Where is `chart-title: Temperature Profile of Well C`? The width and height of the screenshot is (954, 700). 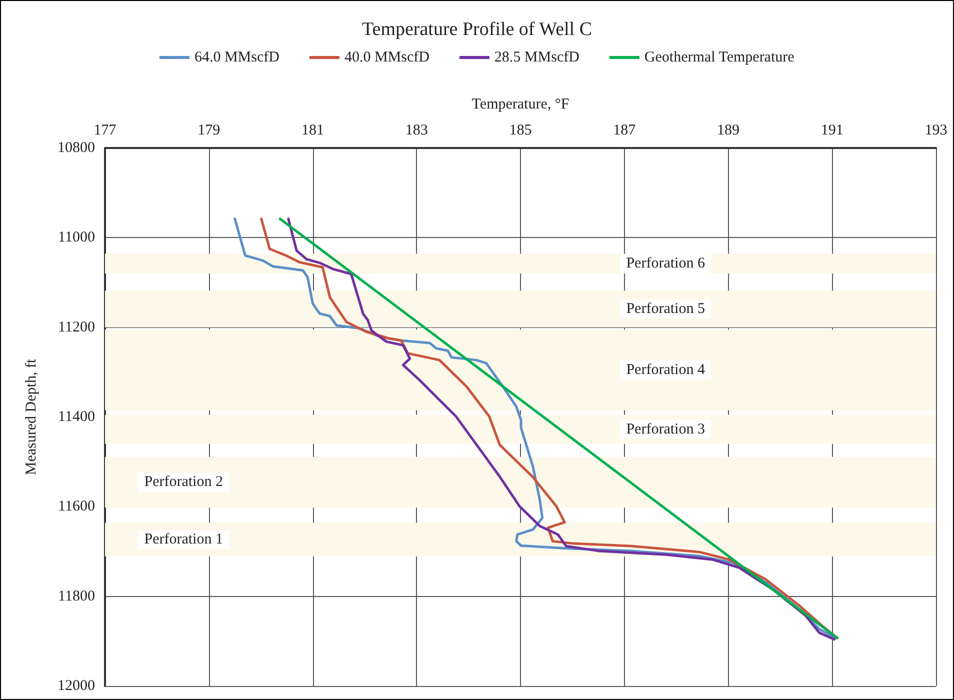 chart-title: Temperature Profile of Well C is located at coordinates (477, 29).